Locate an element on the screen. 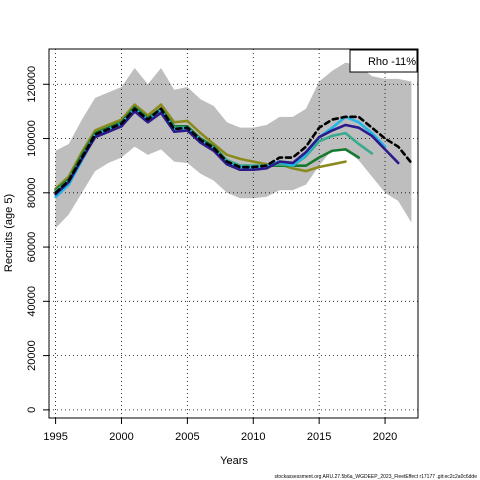  legend-box is located at coordinates (383, 61).